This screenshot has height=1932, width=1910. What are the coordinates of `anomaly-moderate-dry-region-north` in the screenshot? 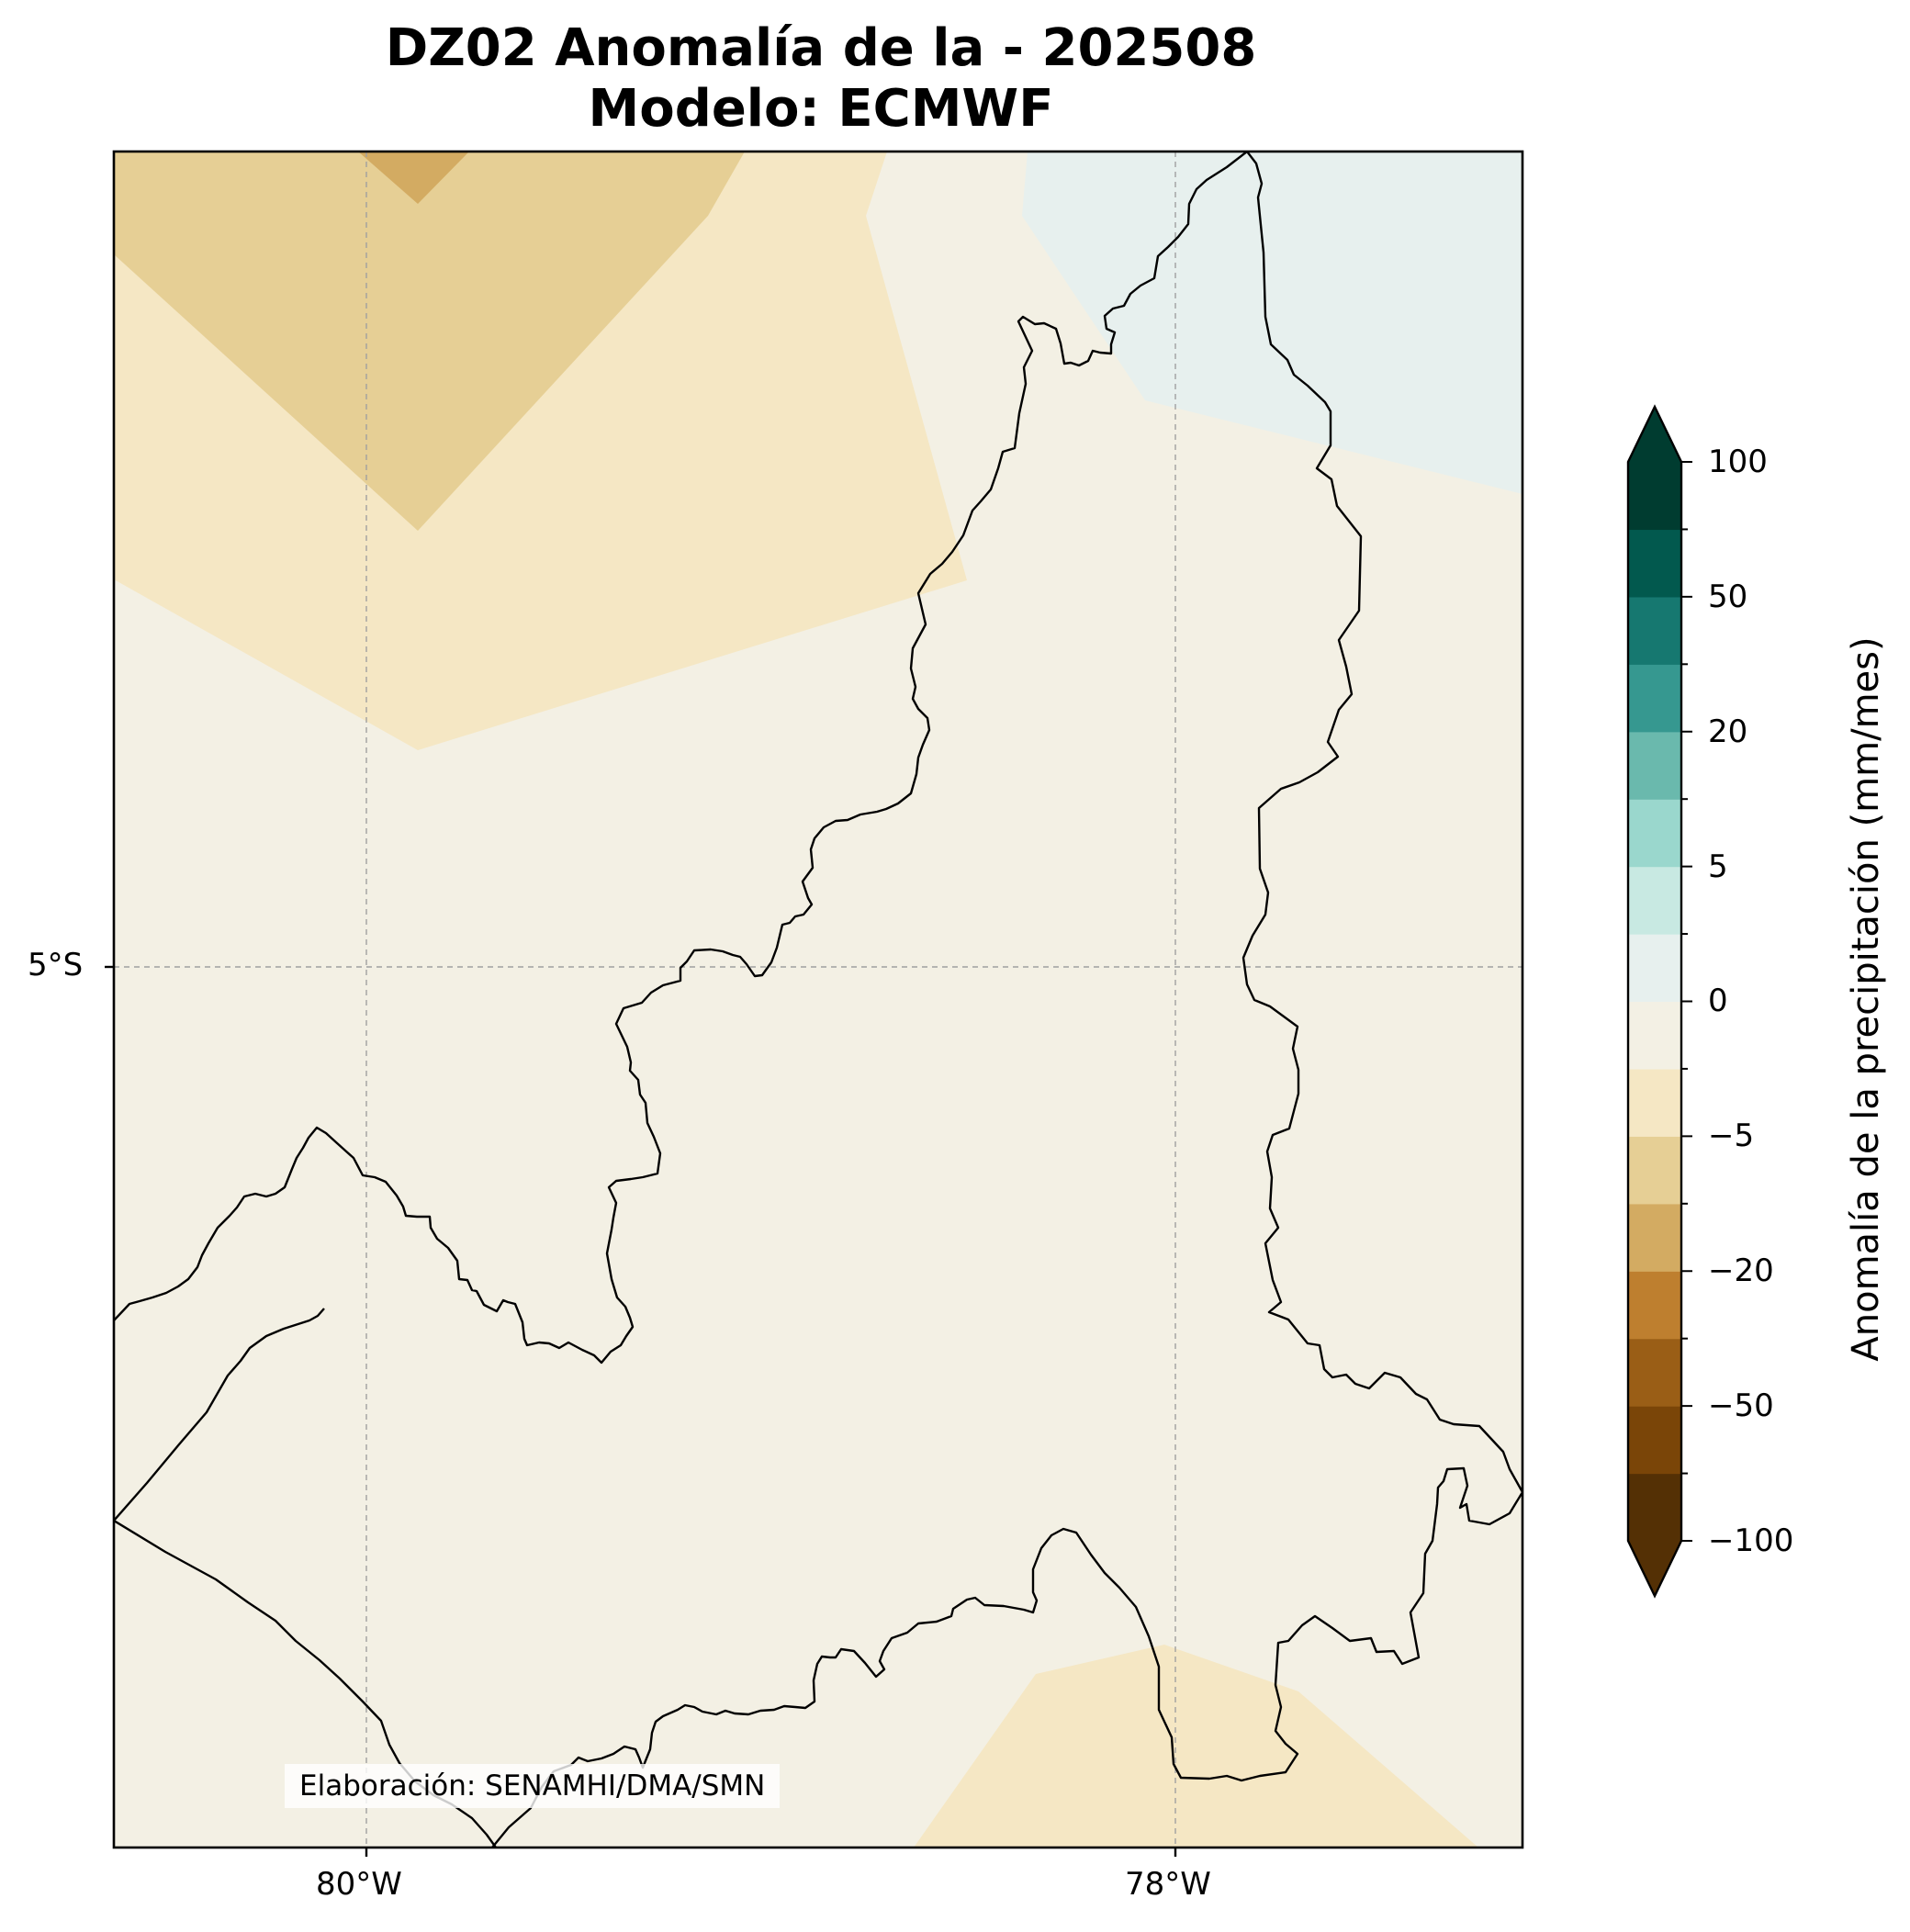 It's located at (429, 341).